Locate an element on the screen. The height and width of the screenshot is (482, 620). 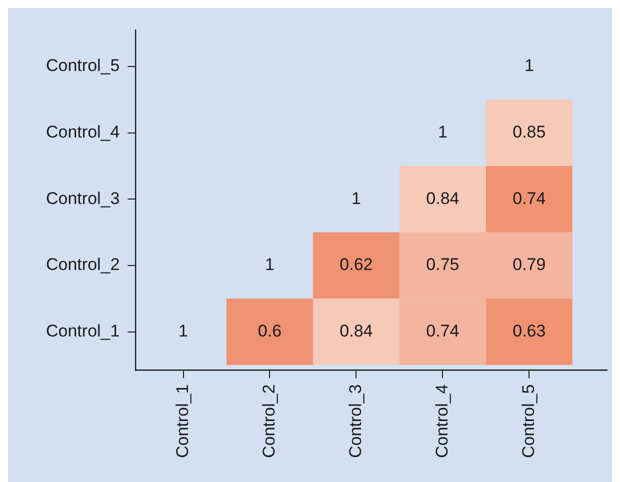
data-label: 0.79 is located at coordinates (529, 264).